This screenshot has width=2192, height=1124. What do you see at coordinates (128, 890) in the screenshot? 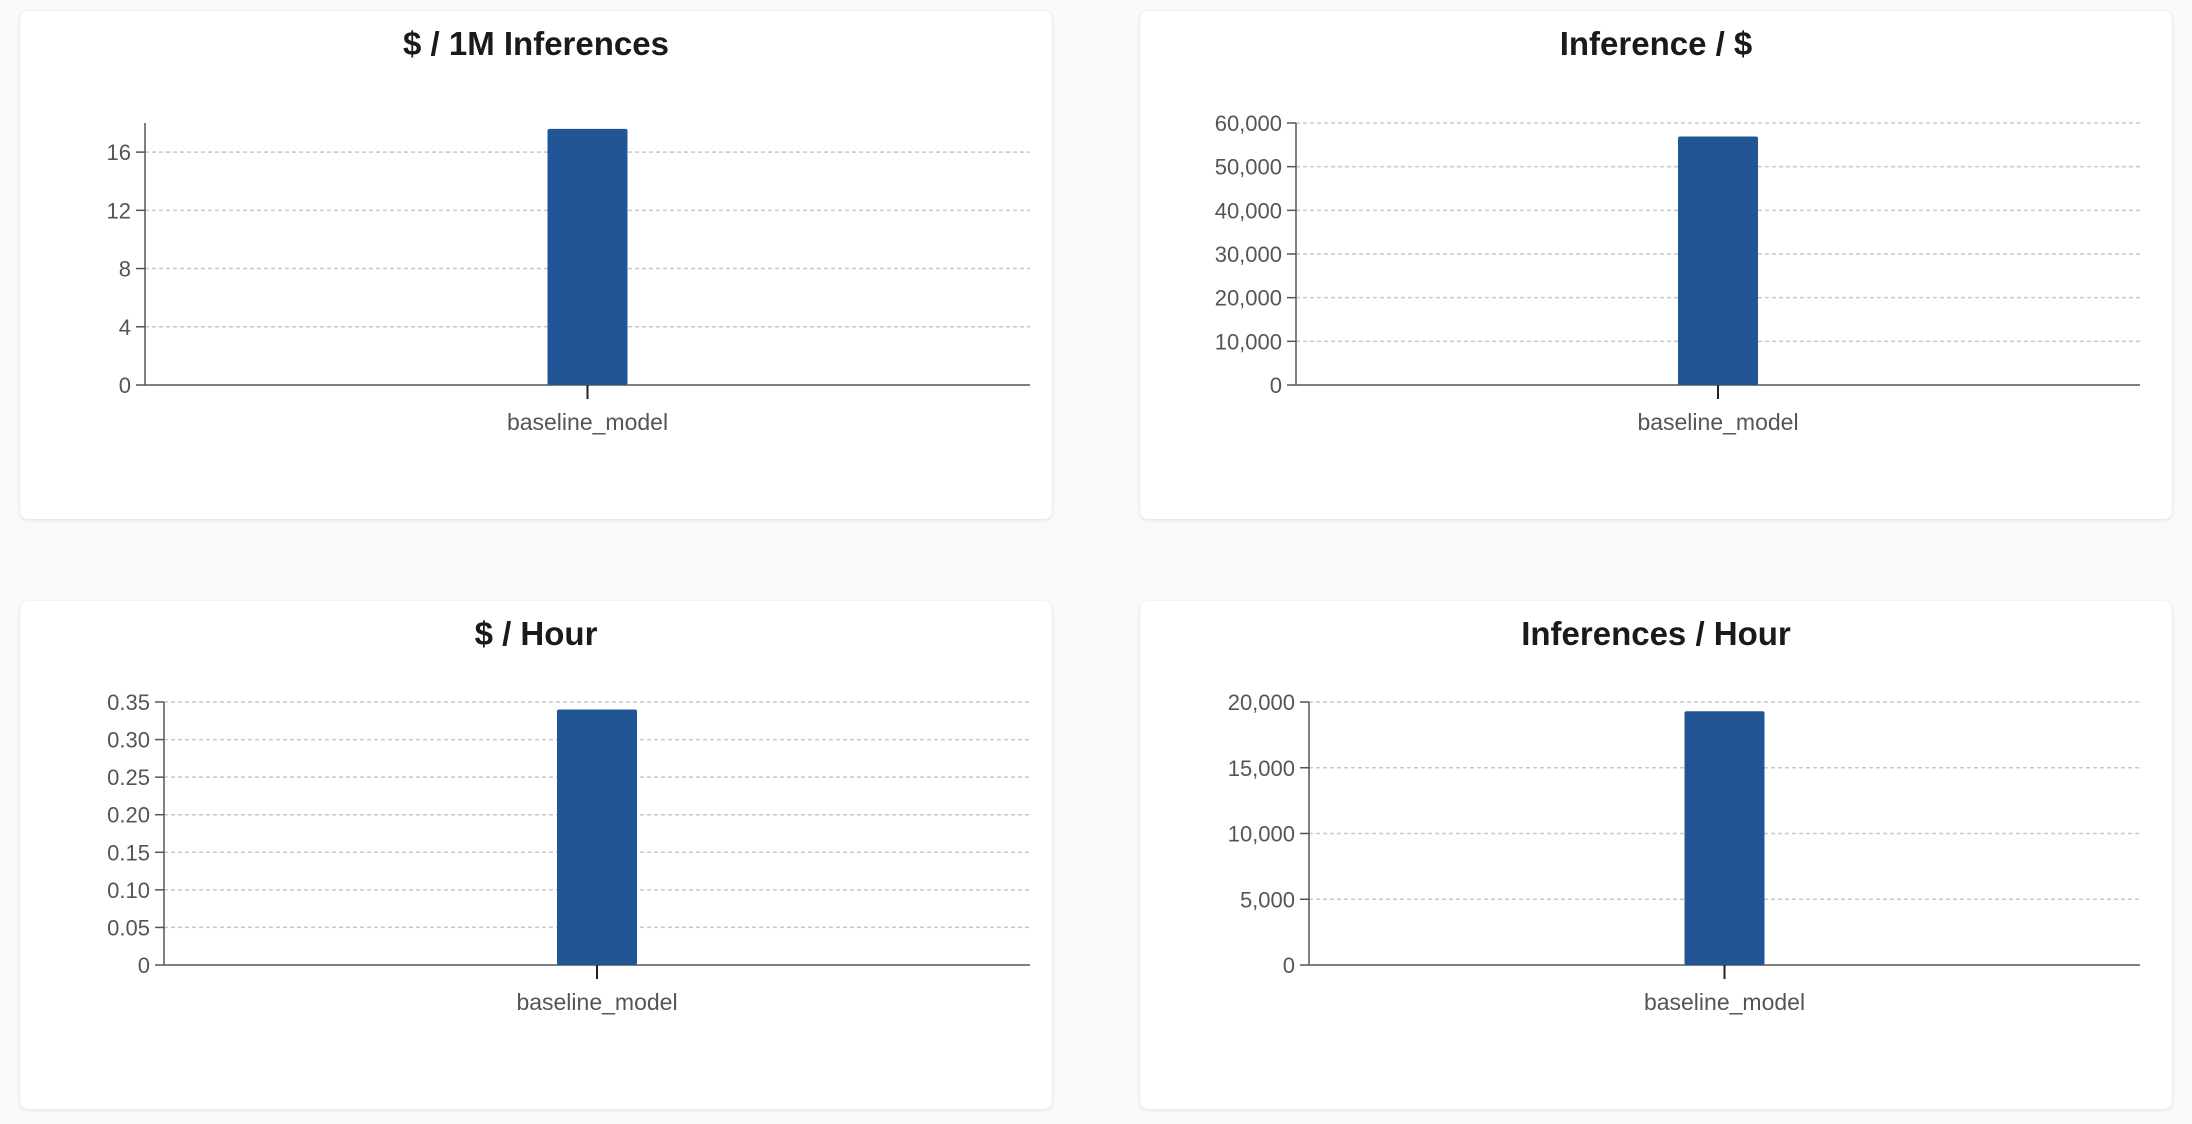
I see `y-tick-label: 0.10` at bounding box center [128, 890].